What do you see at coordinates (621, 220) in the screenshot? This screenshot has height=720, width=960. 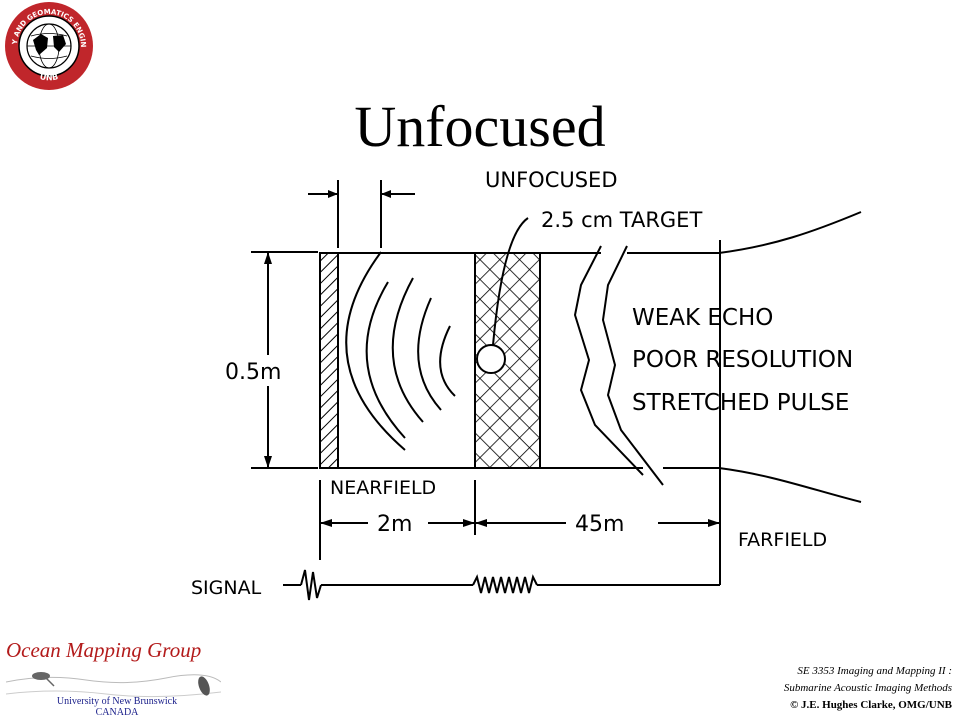 I see `target-label: 2.5 cm TARGET` at bounding box center [621, 220].